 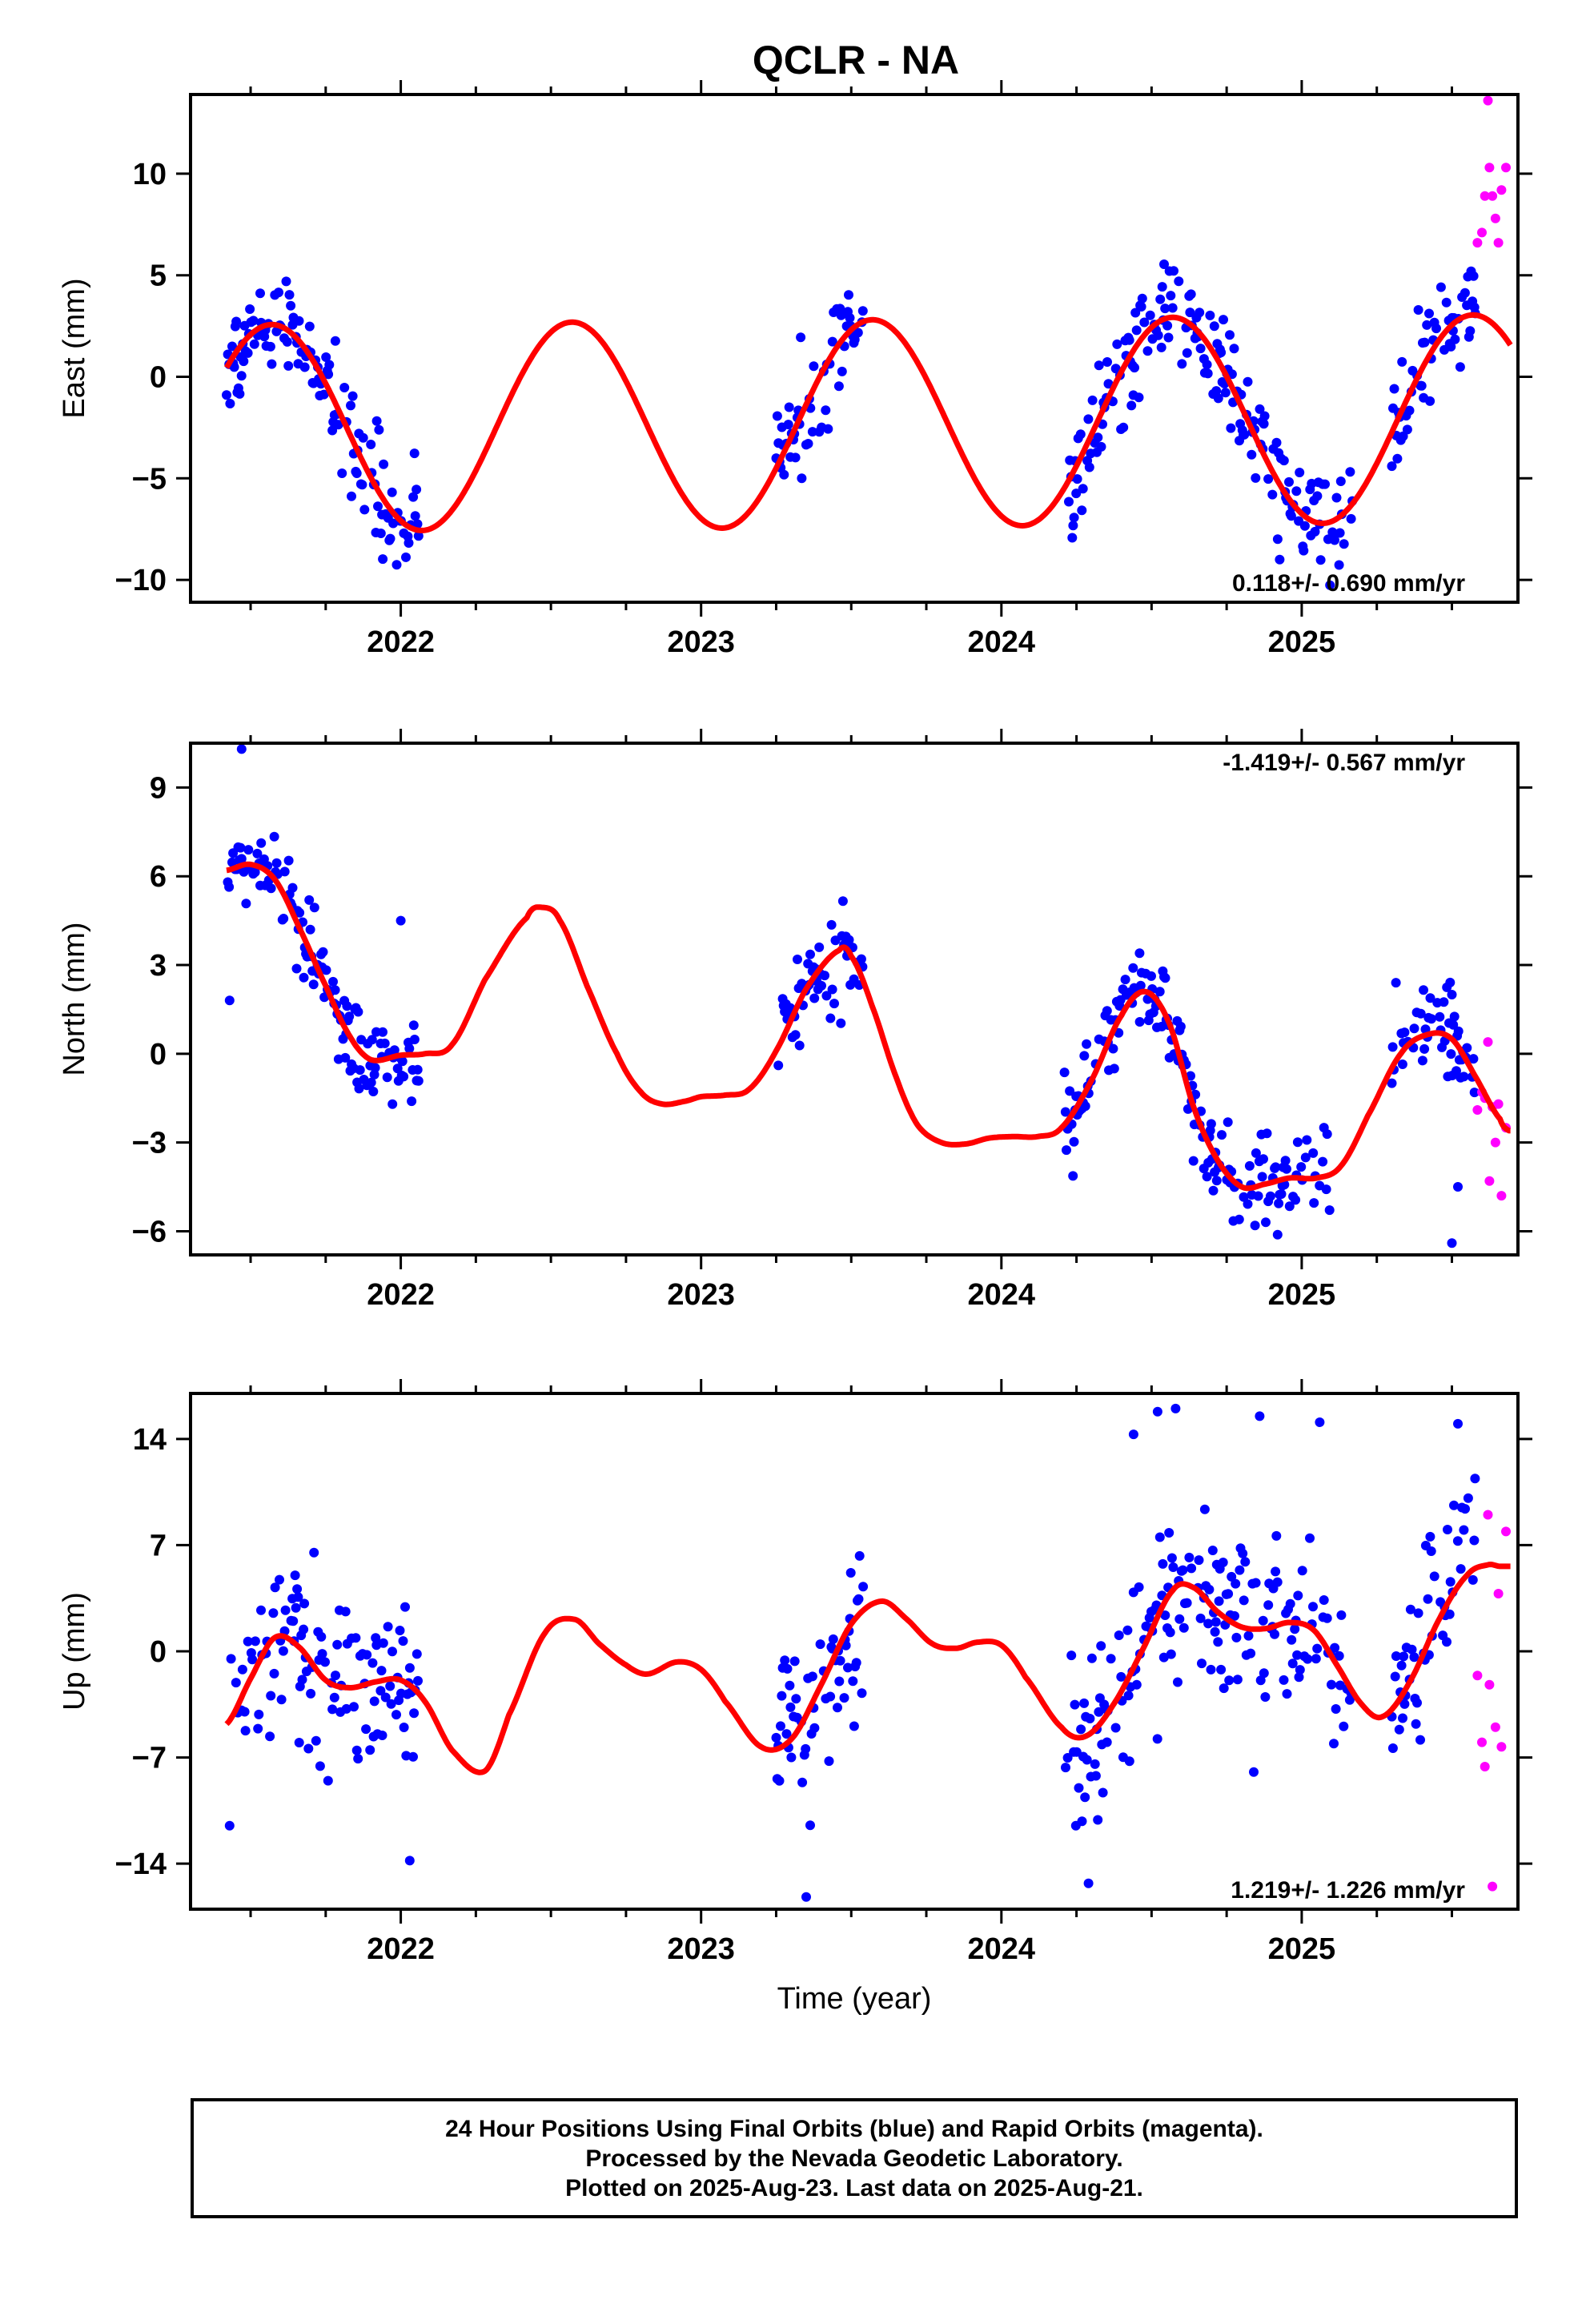 What do you see at coordinates (1501, 190) in the screenshot?
I see `east-rapid-point` at bounding box center [1501, 190].